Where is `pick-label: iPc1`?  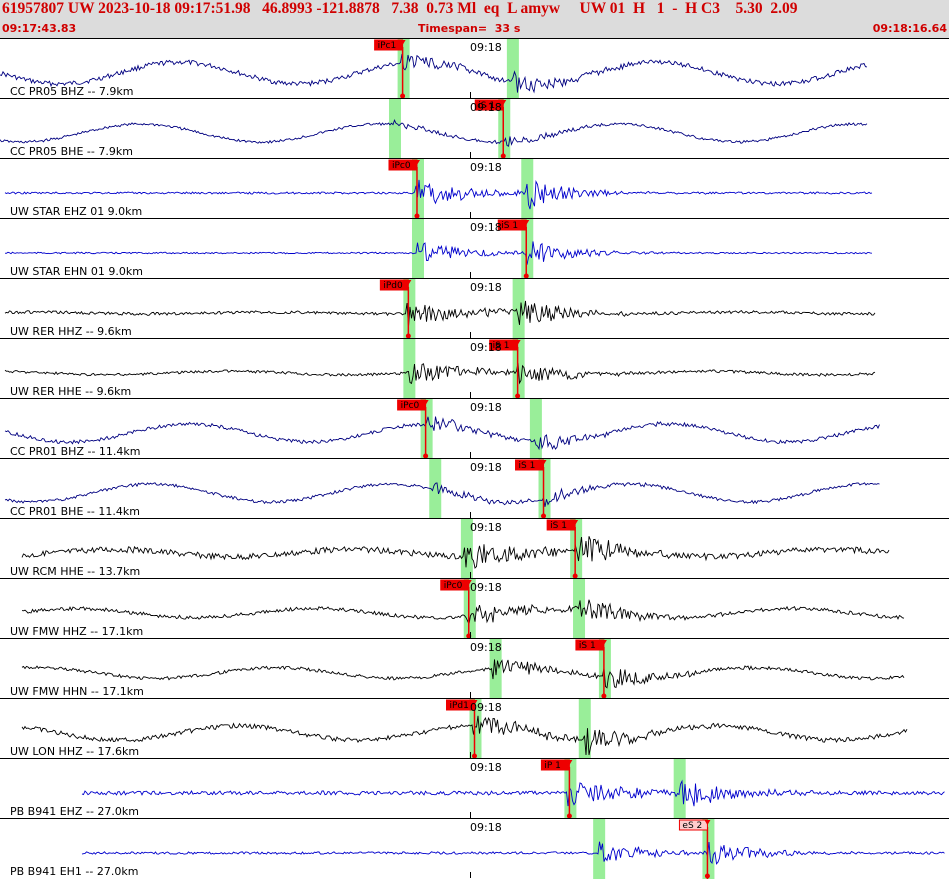 pick-label: iPc1 is located at coordinates (387, 46).